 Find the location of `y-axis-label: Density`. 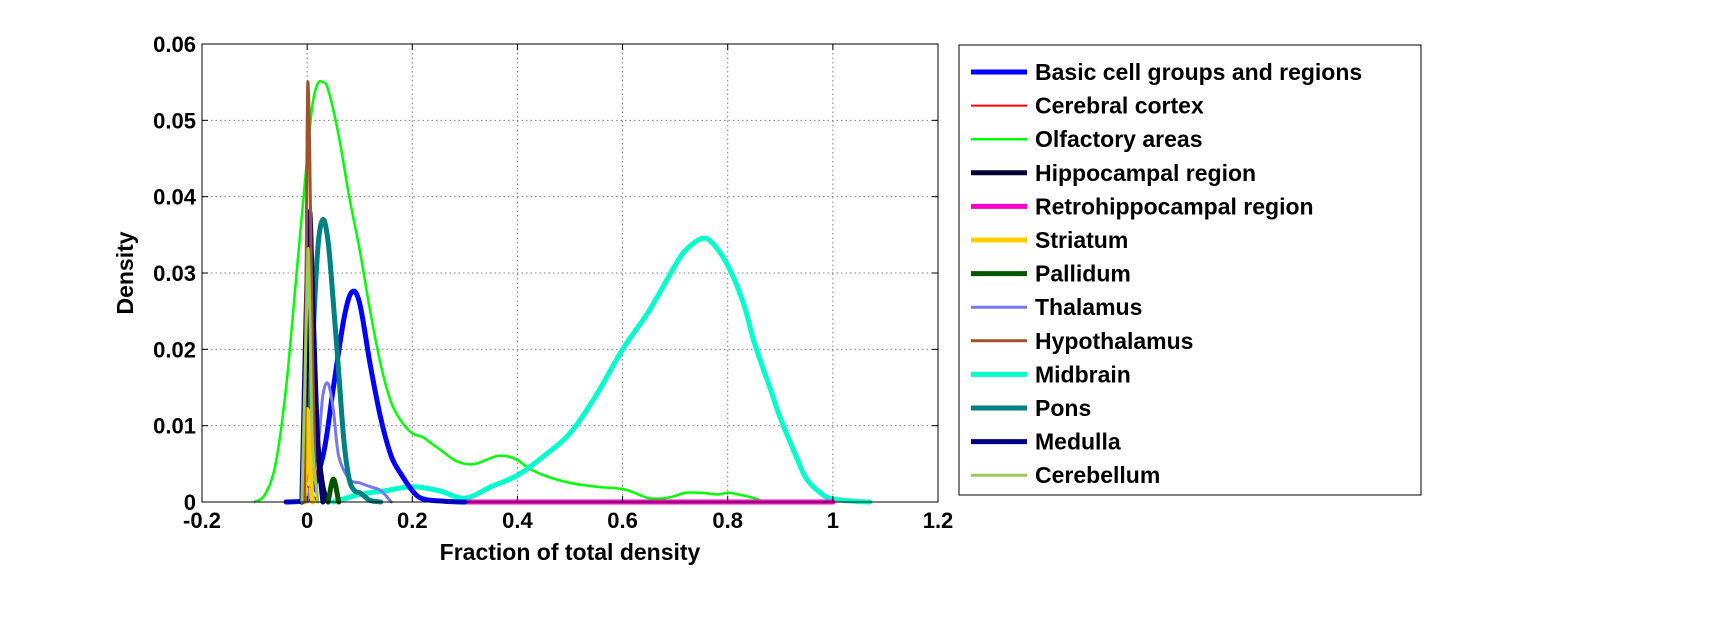

y-axis-label: Density is located at coordinates (125, 272).